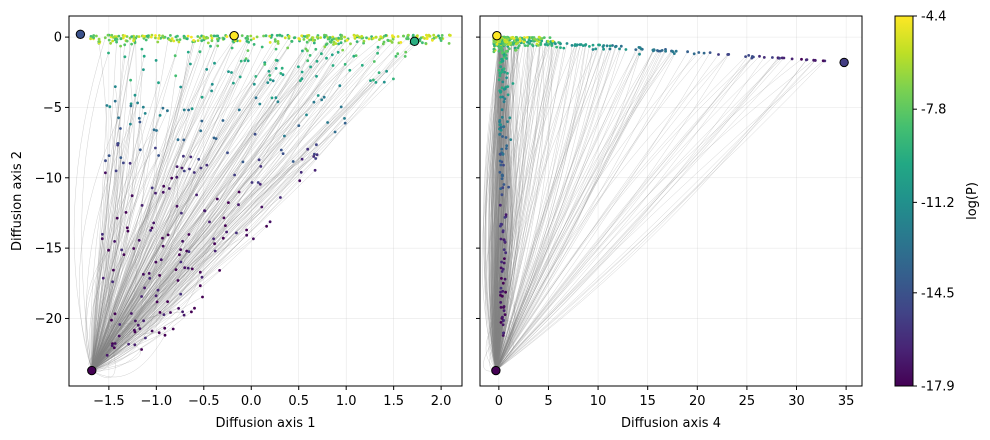 The width and height of the screenshot is (990, 440). I want to click on left-y-tick-label: 0, so click(58, 38).